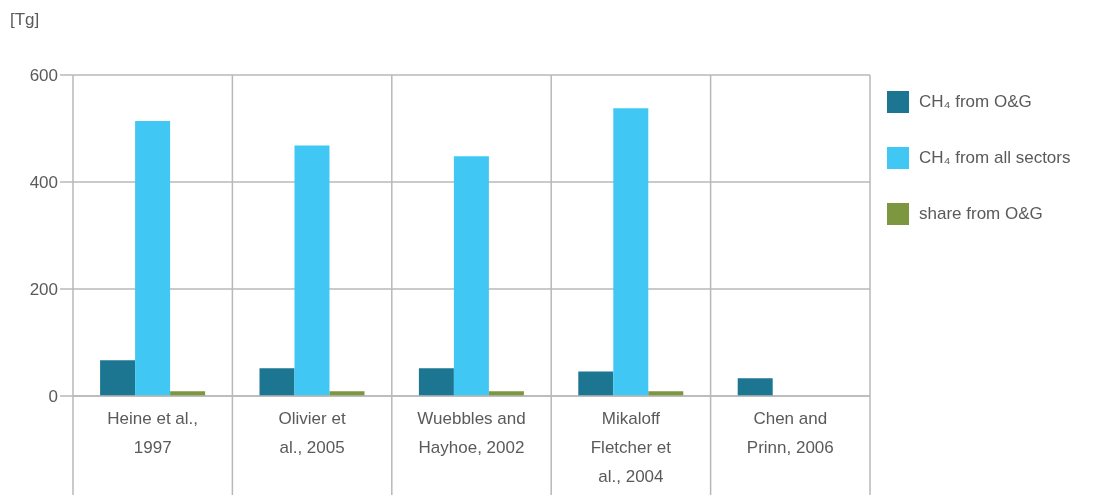  What do you see at coordinates (312, 433) in the screenshot?
I see `x-tick-label: Olivier et al., 2005` at bounding box center [312, 433].